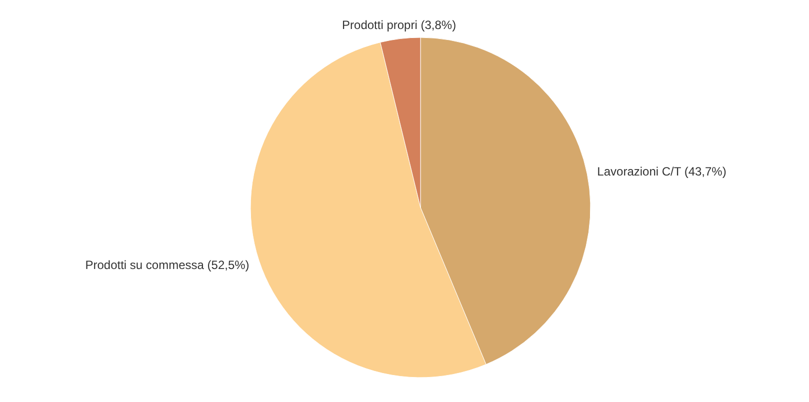 The height and width of the screenshot is (402, 809). I want to click on slice-label: Prodotti su commessa (52,5%), so click(167, 265).